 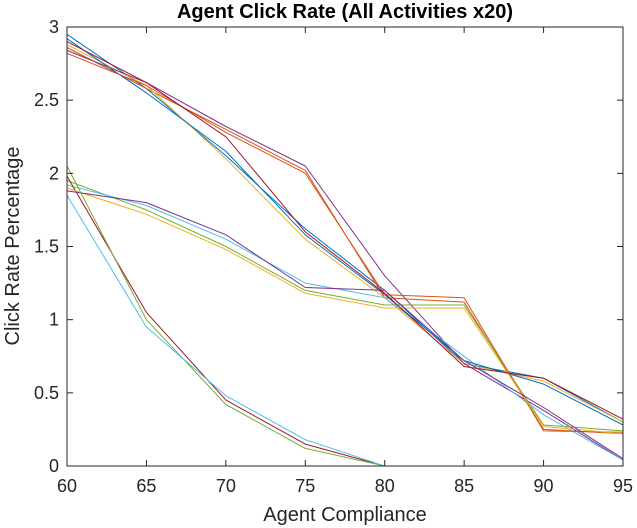 I want to click on y-tick-label: 0.5, so click(x=46, y=393).